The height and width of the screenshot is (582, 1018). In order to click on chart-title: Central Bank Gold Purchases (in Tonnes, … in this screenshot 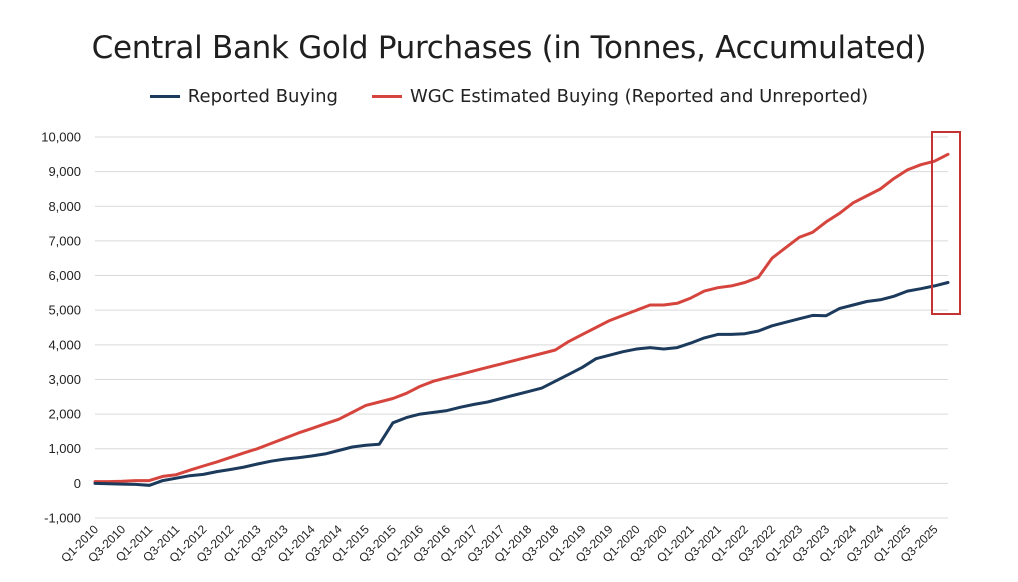, I will do `click(509, 48)`.